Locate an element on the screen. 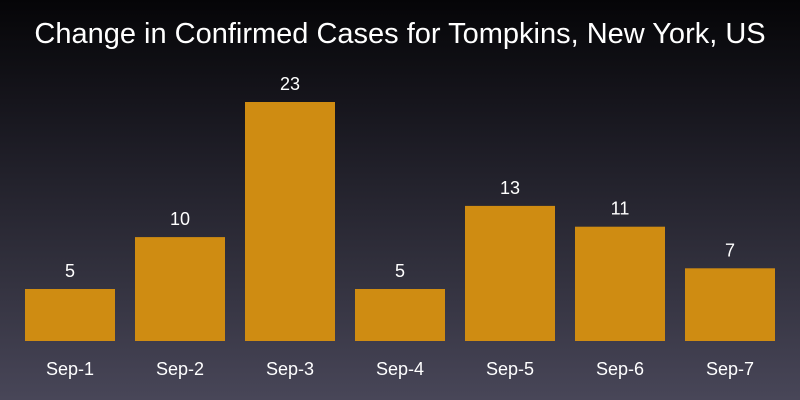  value-label-sep-7: 7 is located at coordinates (730, 250).